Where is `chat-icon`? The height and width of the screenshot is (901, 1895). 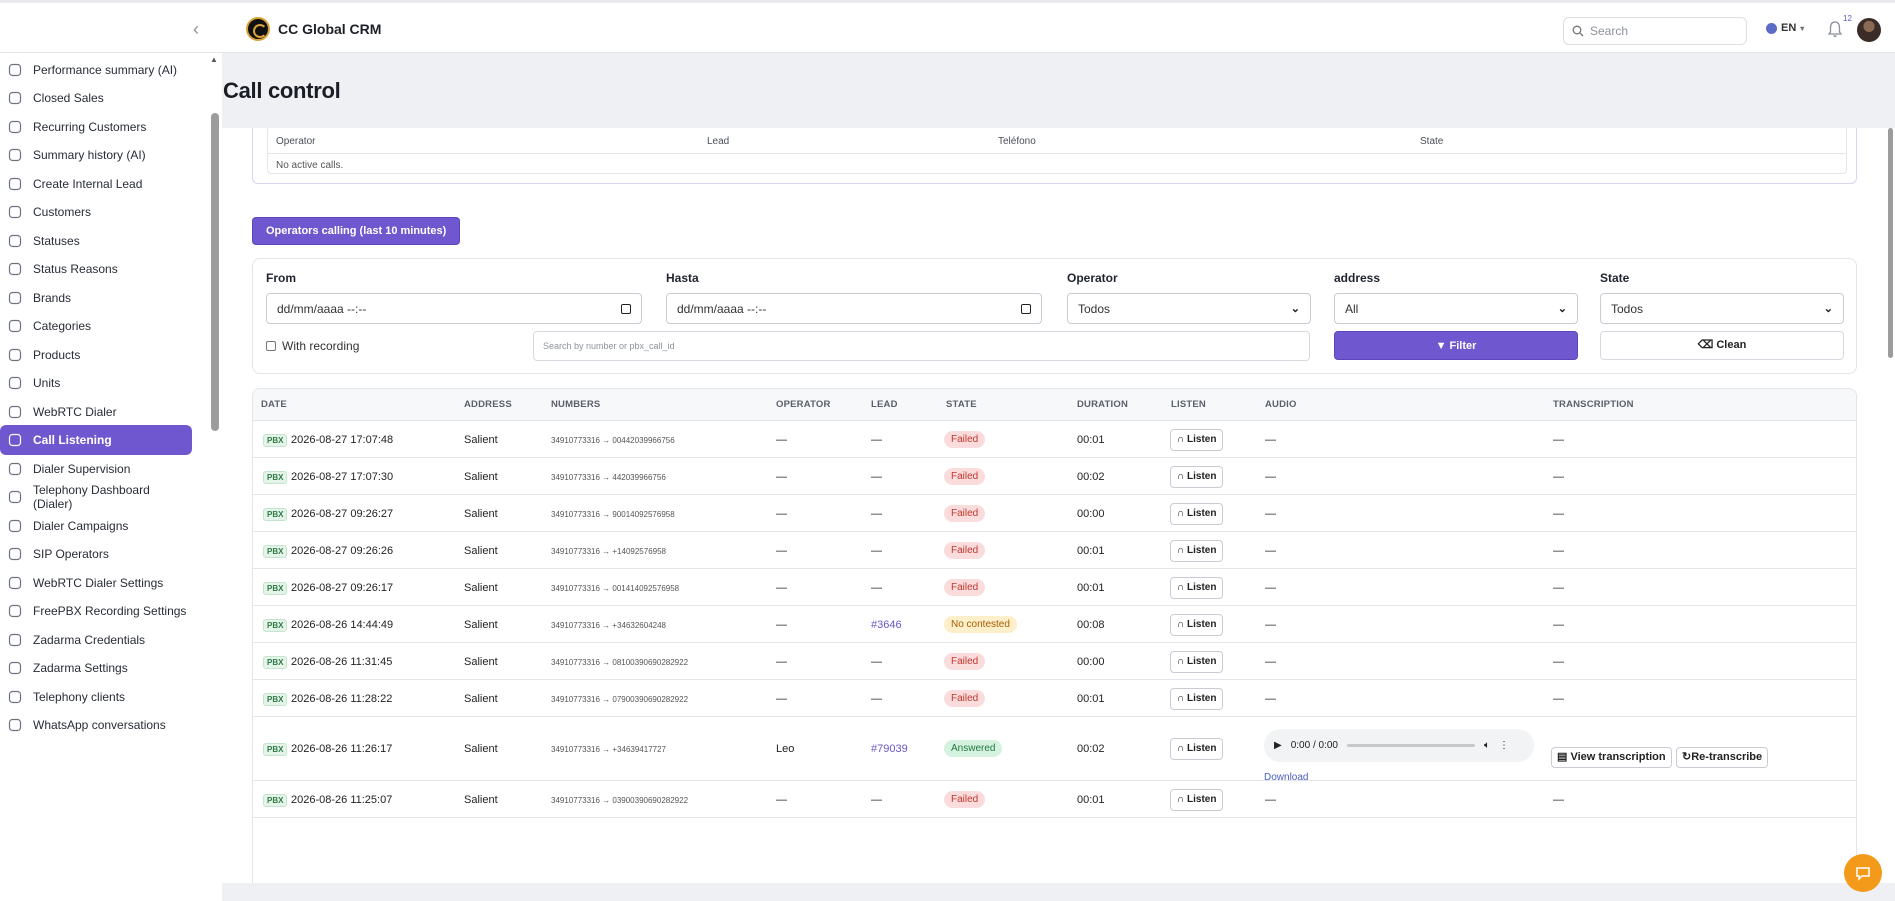 chat-icon is located at coordinates (1863, 874).